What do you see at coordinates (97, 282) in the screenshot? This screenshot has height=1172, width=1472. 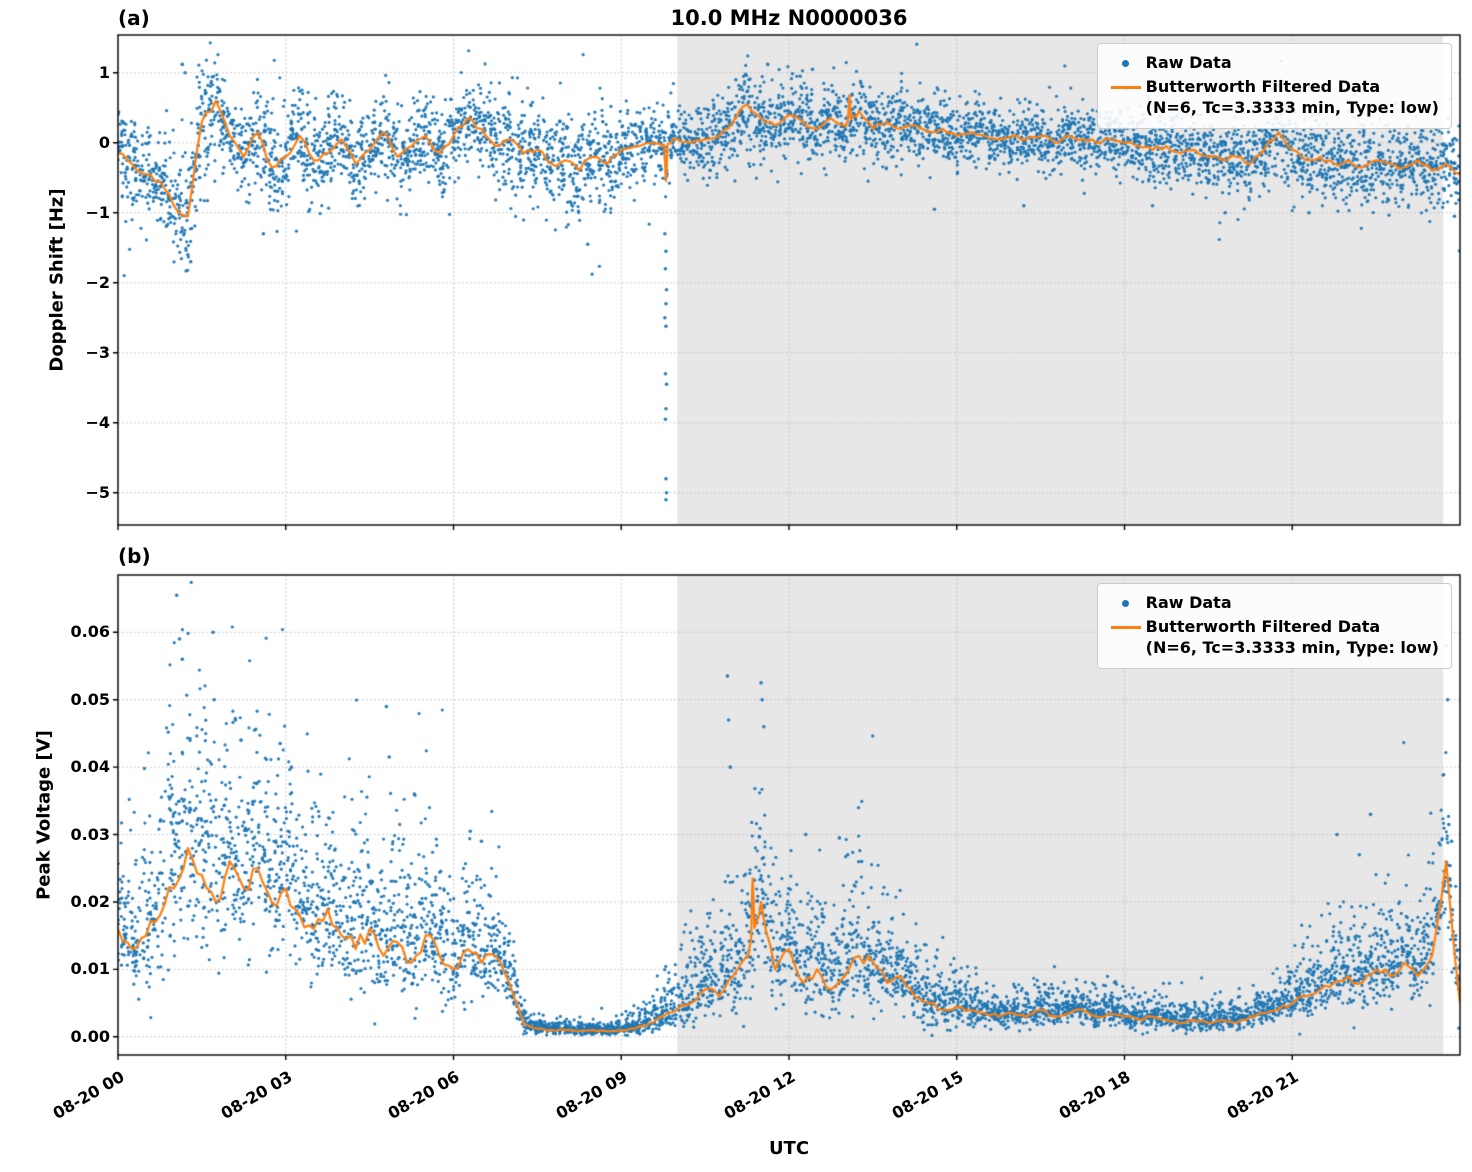 I see `y-tick-label: −2` at bounding box center [97, 282].